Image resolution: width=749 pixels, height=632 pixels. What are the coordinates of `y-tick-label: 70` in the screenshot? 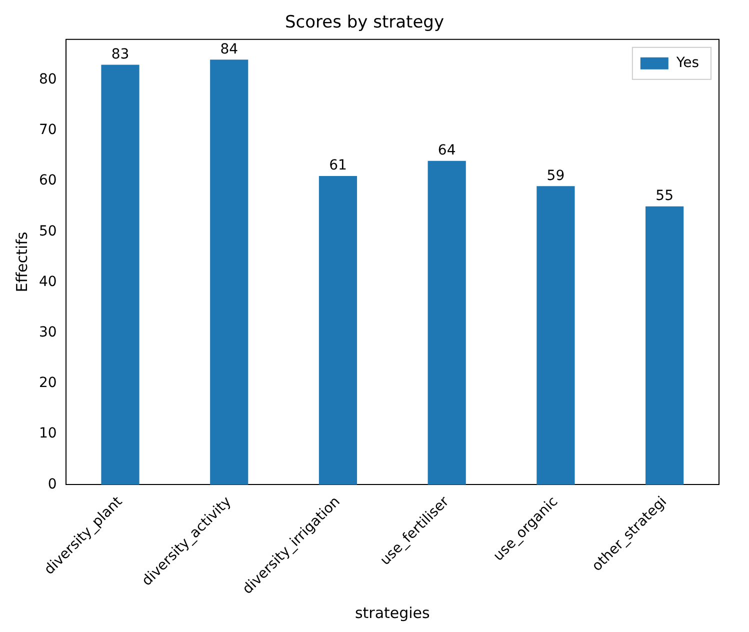 It's located at (47, 130).